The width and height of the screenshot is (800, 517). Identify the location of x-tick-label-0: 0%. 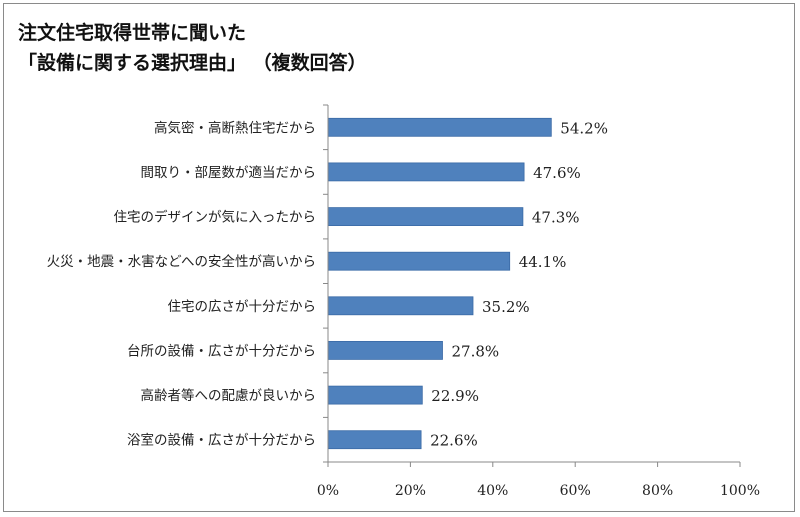
(328, 491).